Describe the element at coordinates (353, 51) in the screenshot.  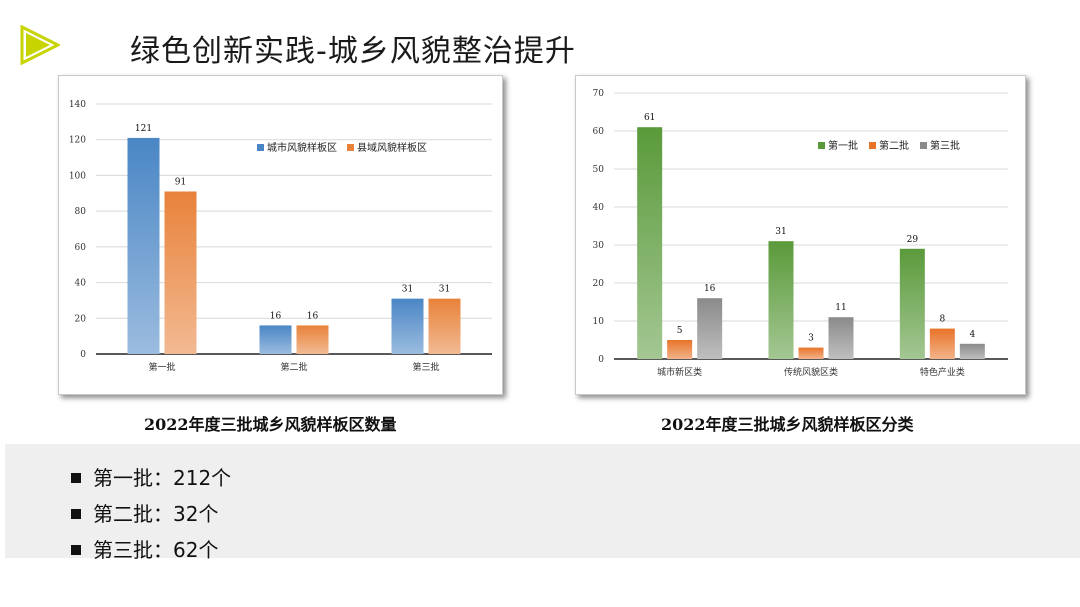
I see `page-title: 绿色创新实践-城乡风貌整治提升` at that location.